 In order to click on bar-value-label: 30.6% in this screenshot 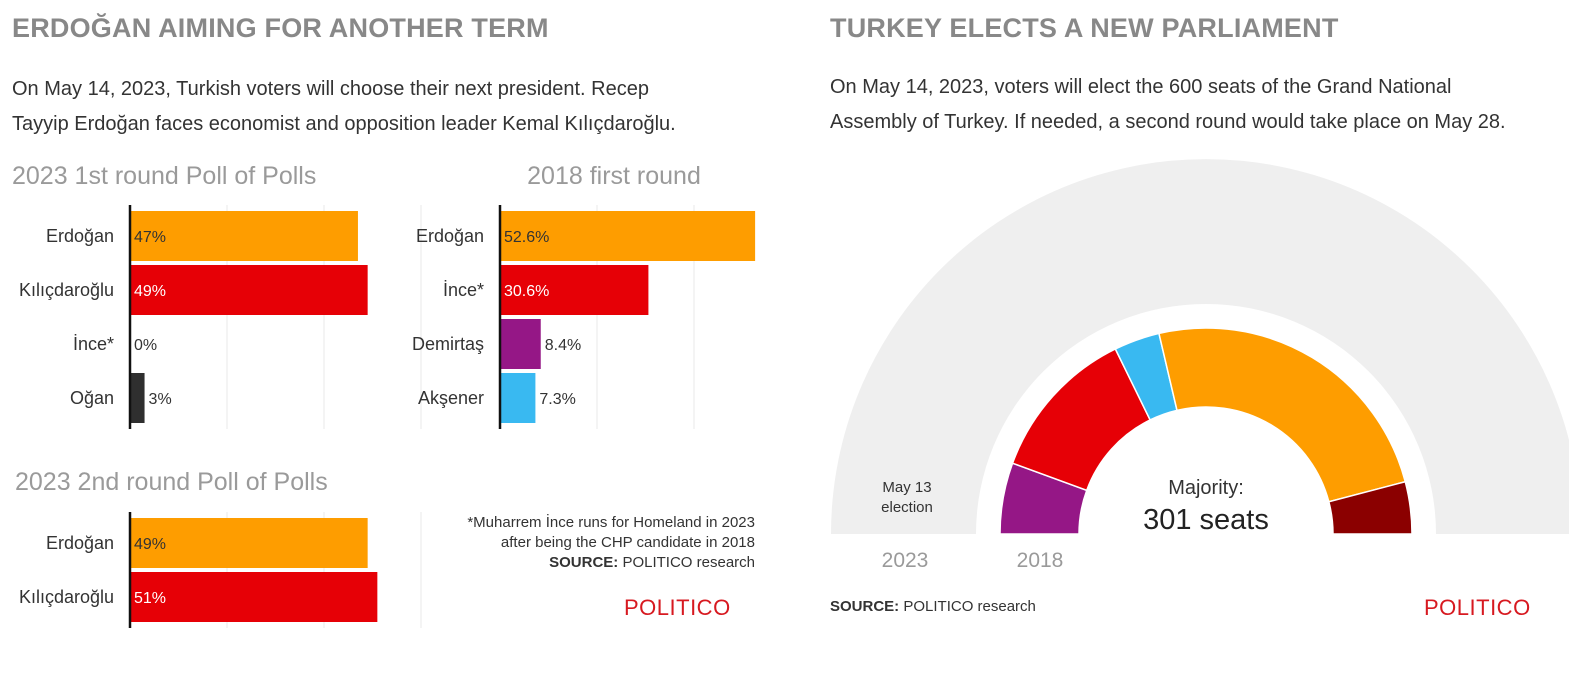, I will do `click(526, 291)`.